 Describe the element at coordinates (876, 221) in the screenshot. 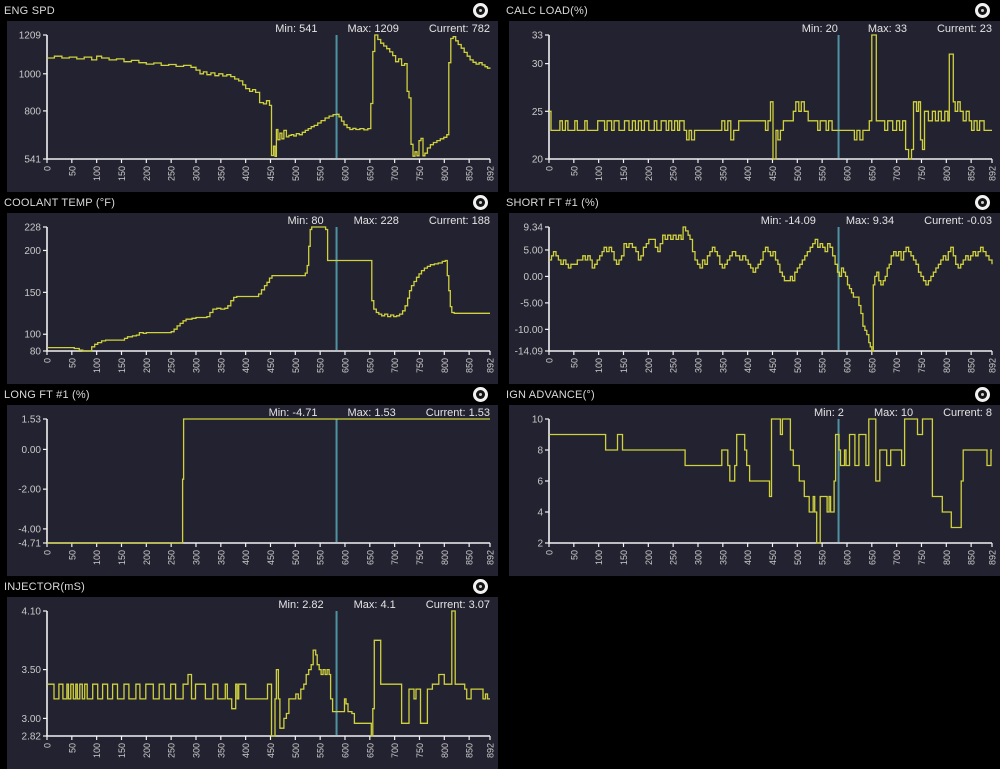

I see `chart-stats: Min: -14.09 Max: 9.34 Current: -0.03` at that location.